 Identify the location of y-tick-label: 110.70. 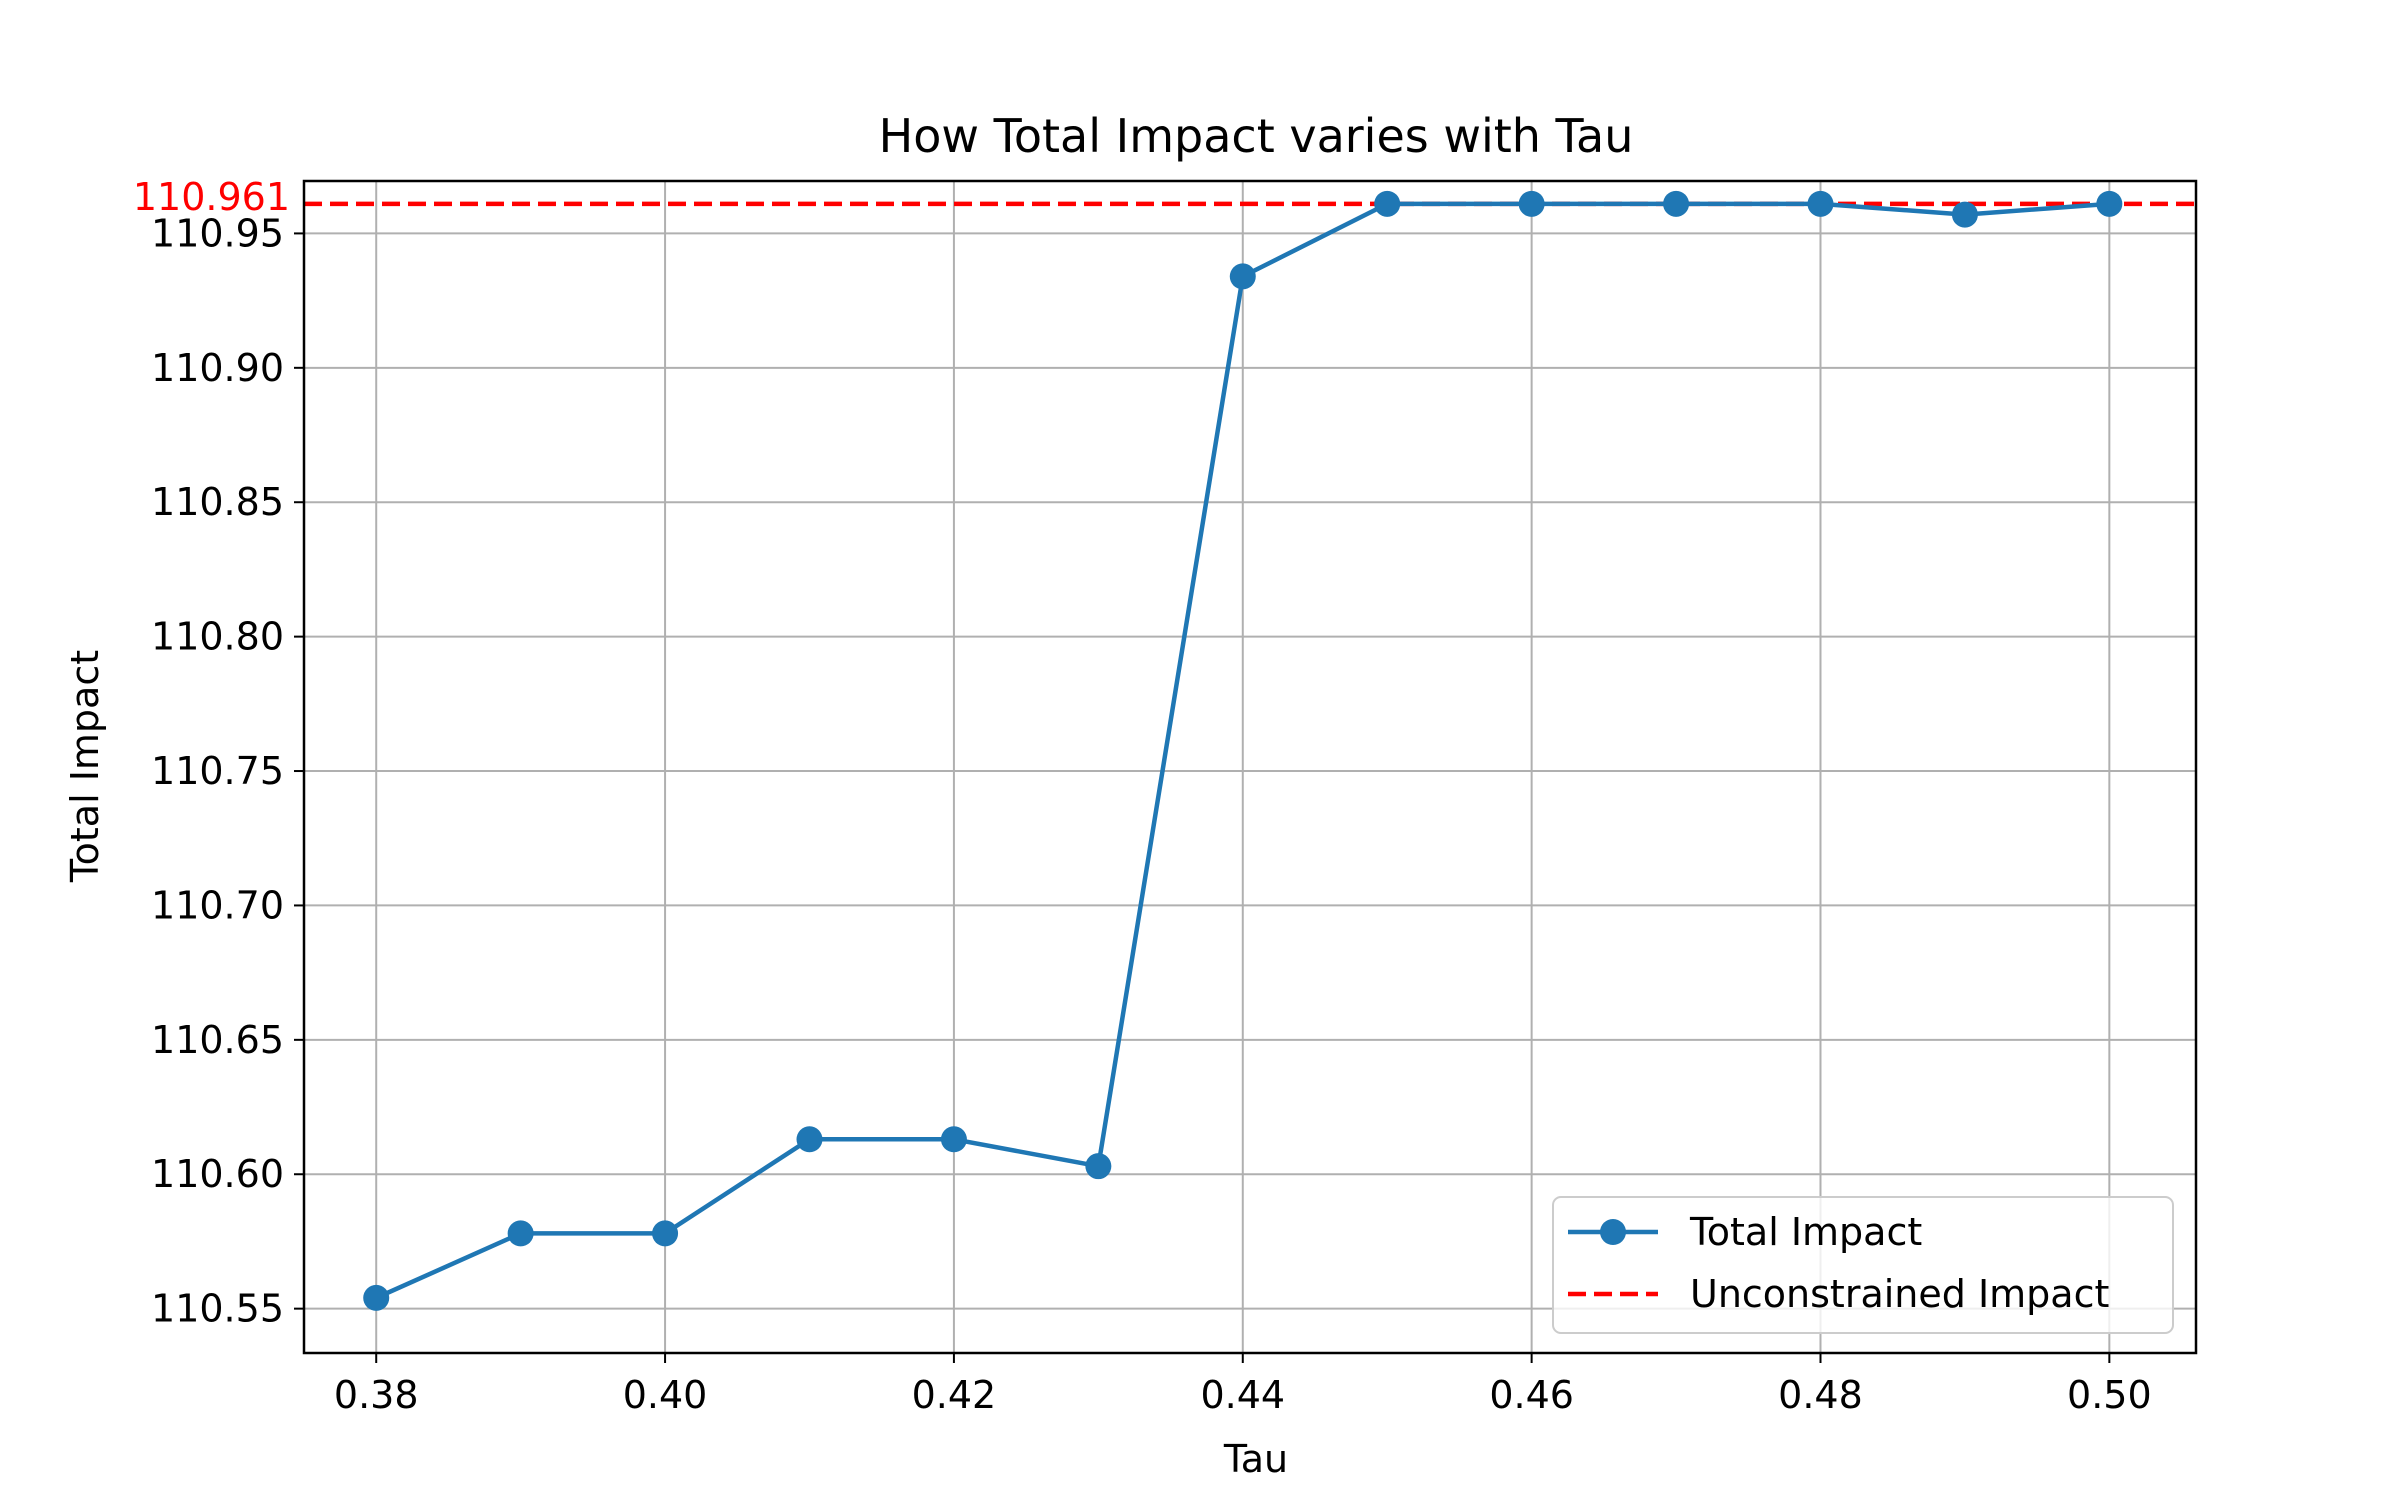
(217, 905).